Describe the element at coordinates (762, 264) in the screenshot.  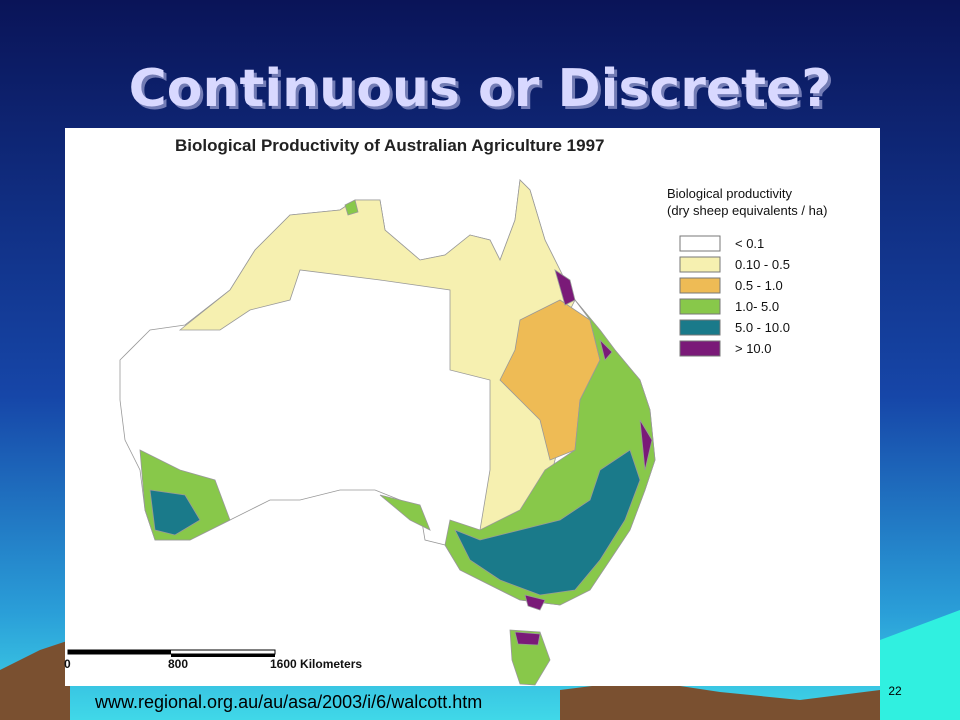
I see `legend-label: 0.10 - 0.5` at that location.